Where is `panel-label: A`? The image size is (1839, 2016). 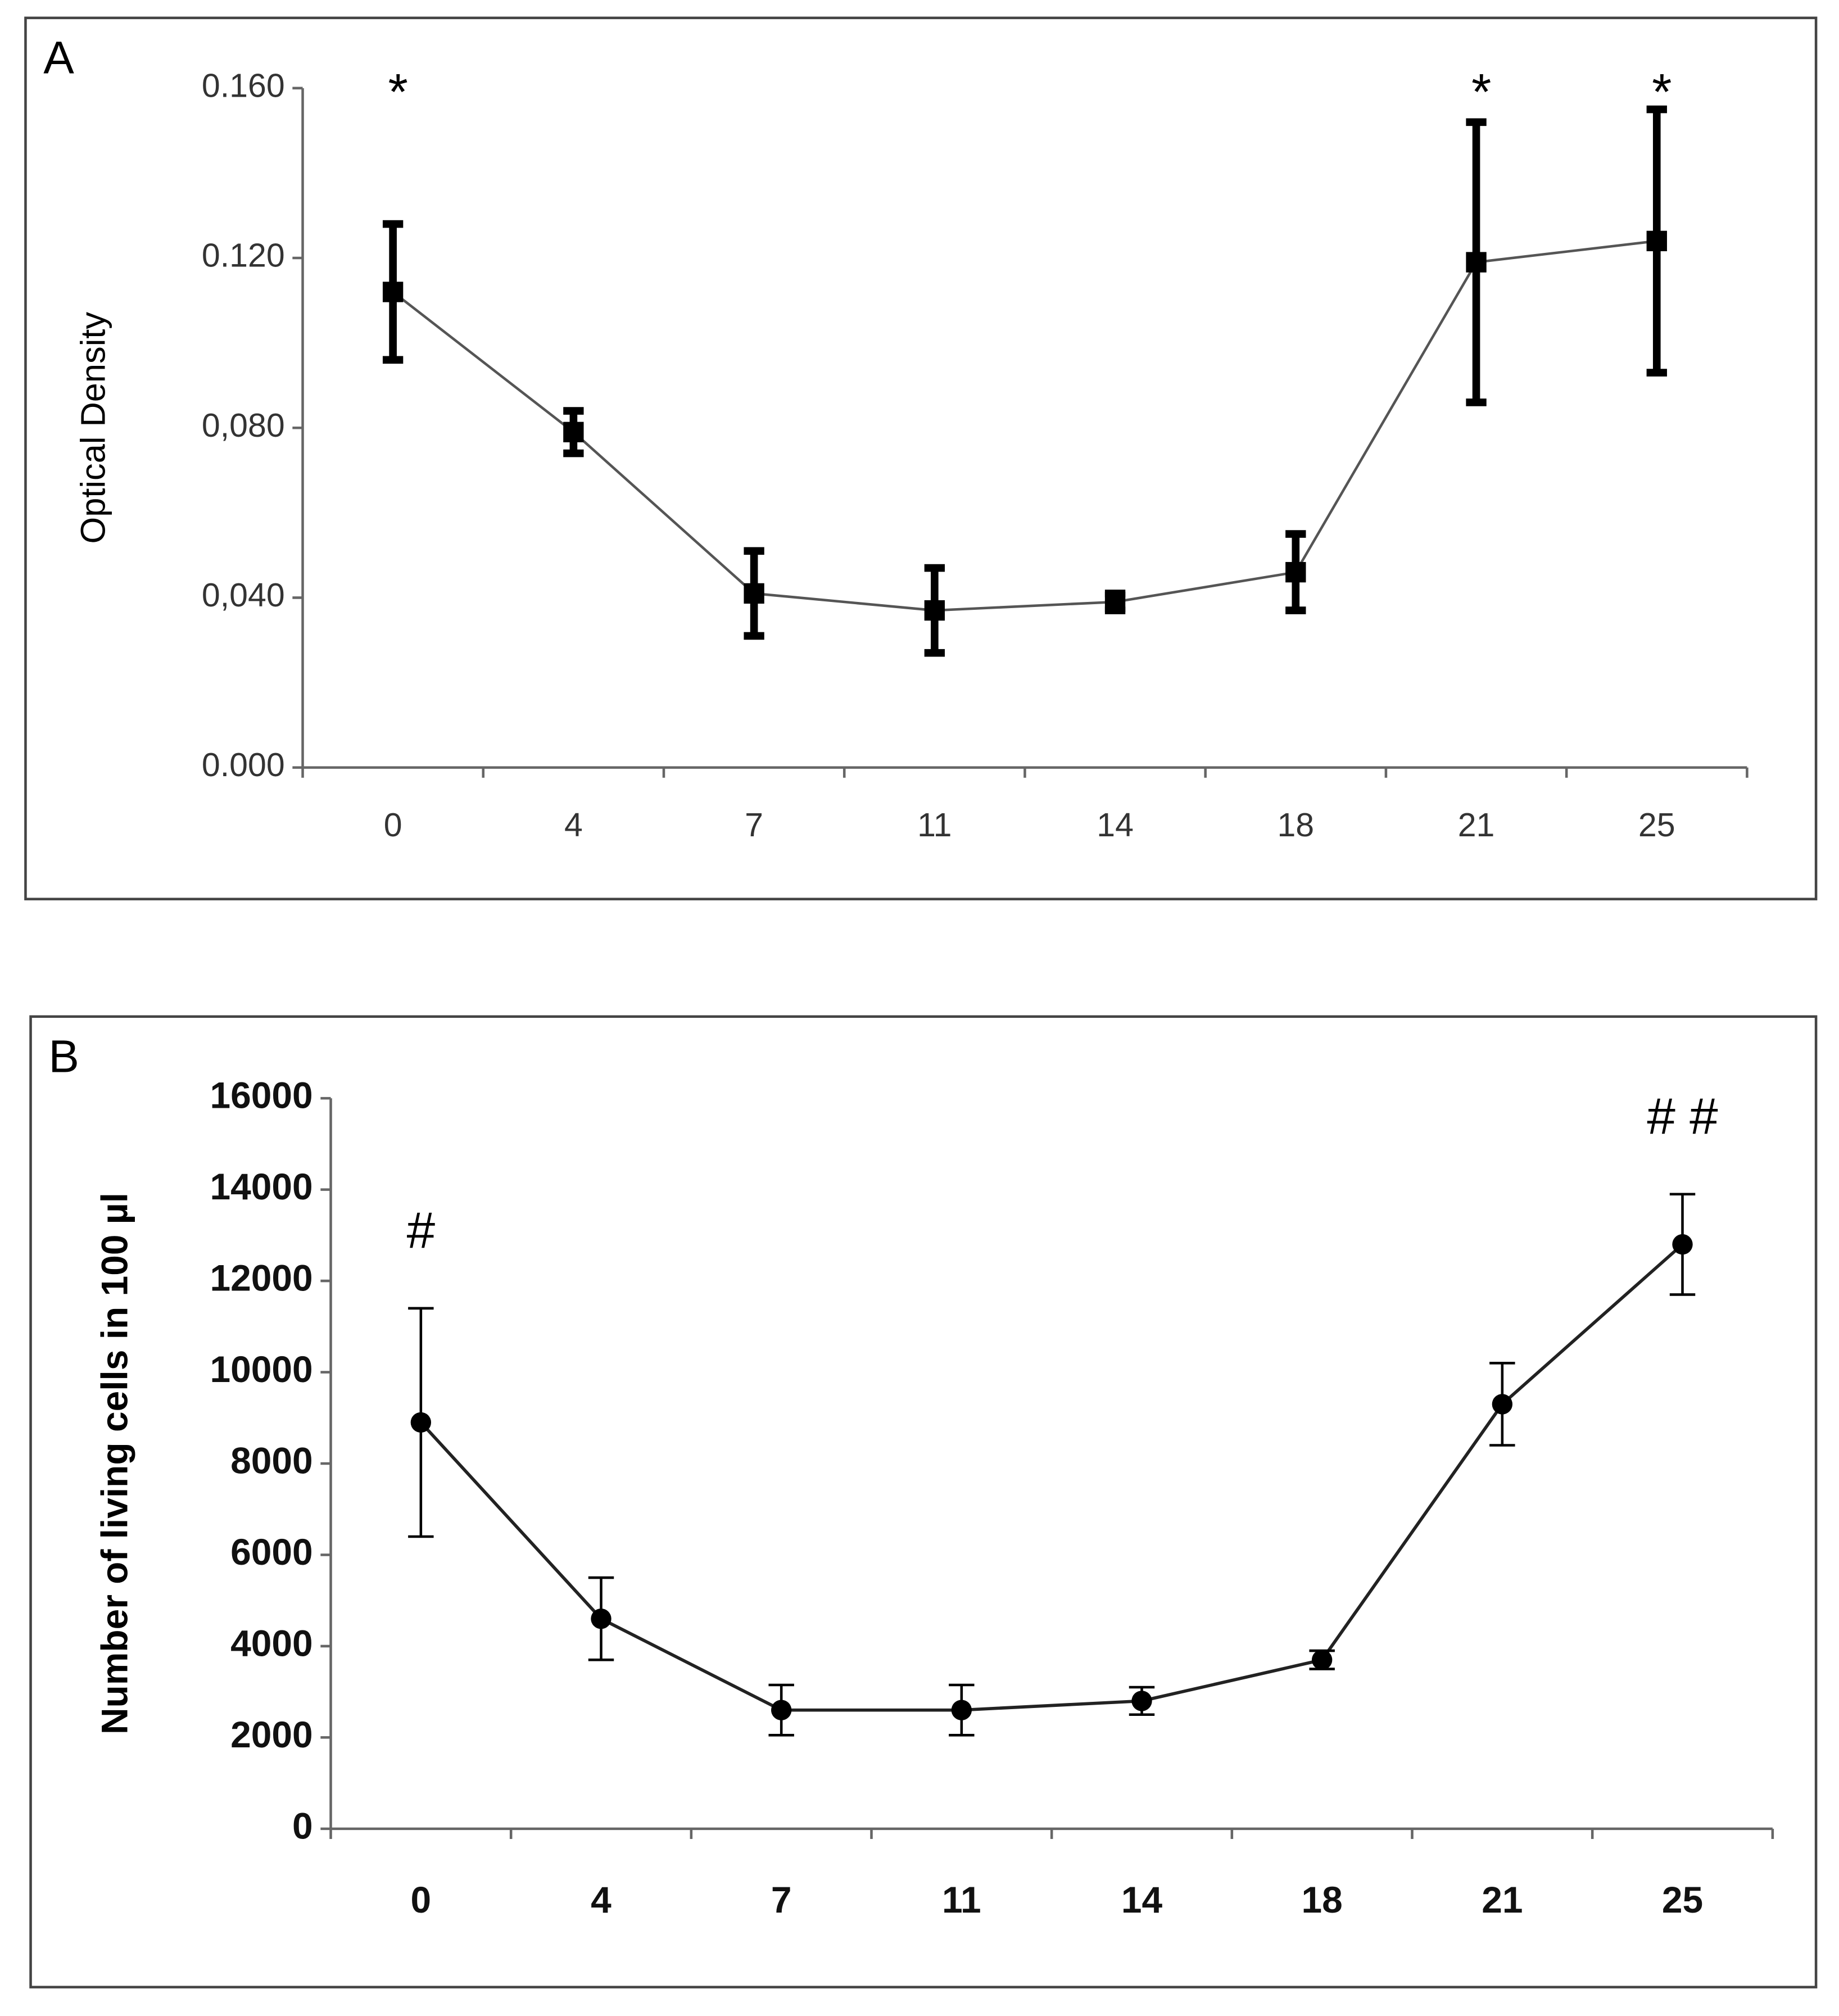 panel-label: A is located at coordinates (58, 58).